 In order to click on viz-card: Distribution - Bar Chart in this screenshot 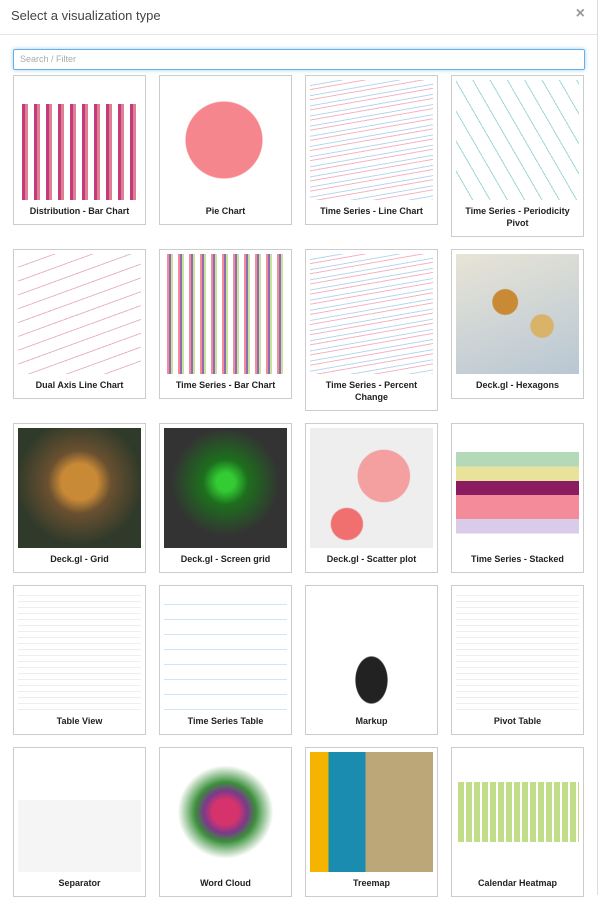, I will do `click(79, 150)`.